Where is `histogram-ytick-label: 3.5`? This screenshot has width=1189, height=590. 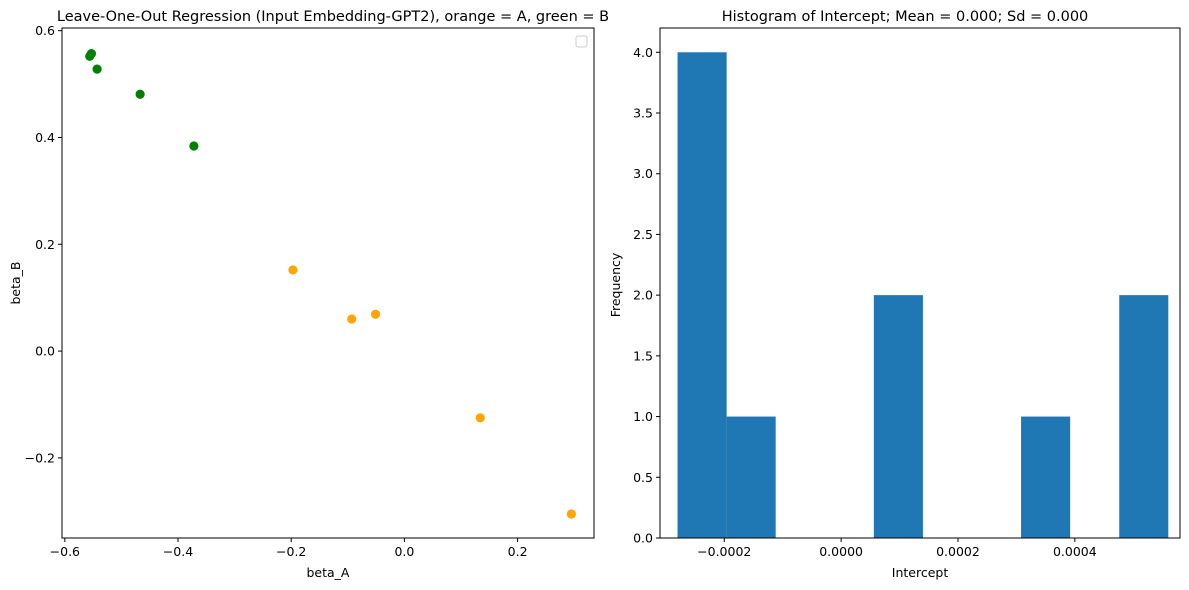 histogram-ytick-label: 3.5 is located at coordinates (643, 113).